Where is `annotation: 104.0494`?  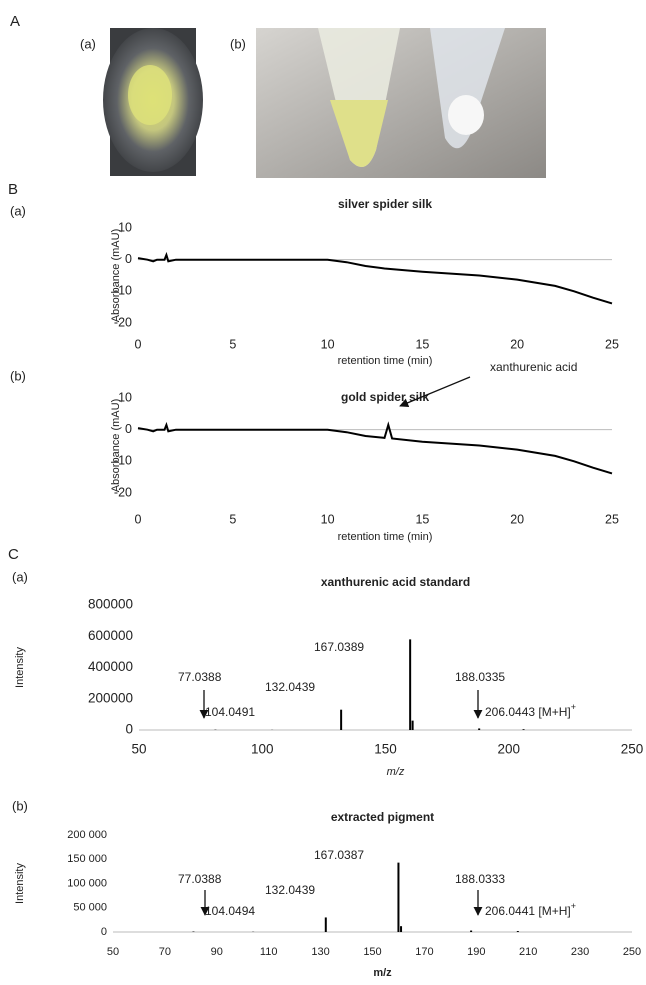 annotation: 104.0494 is located at coordinates (230, 911).